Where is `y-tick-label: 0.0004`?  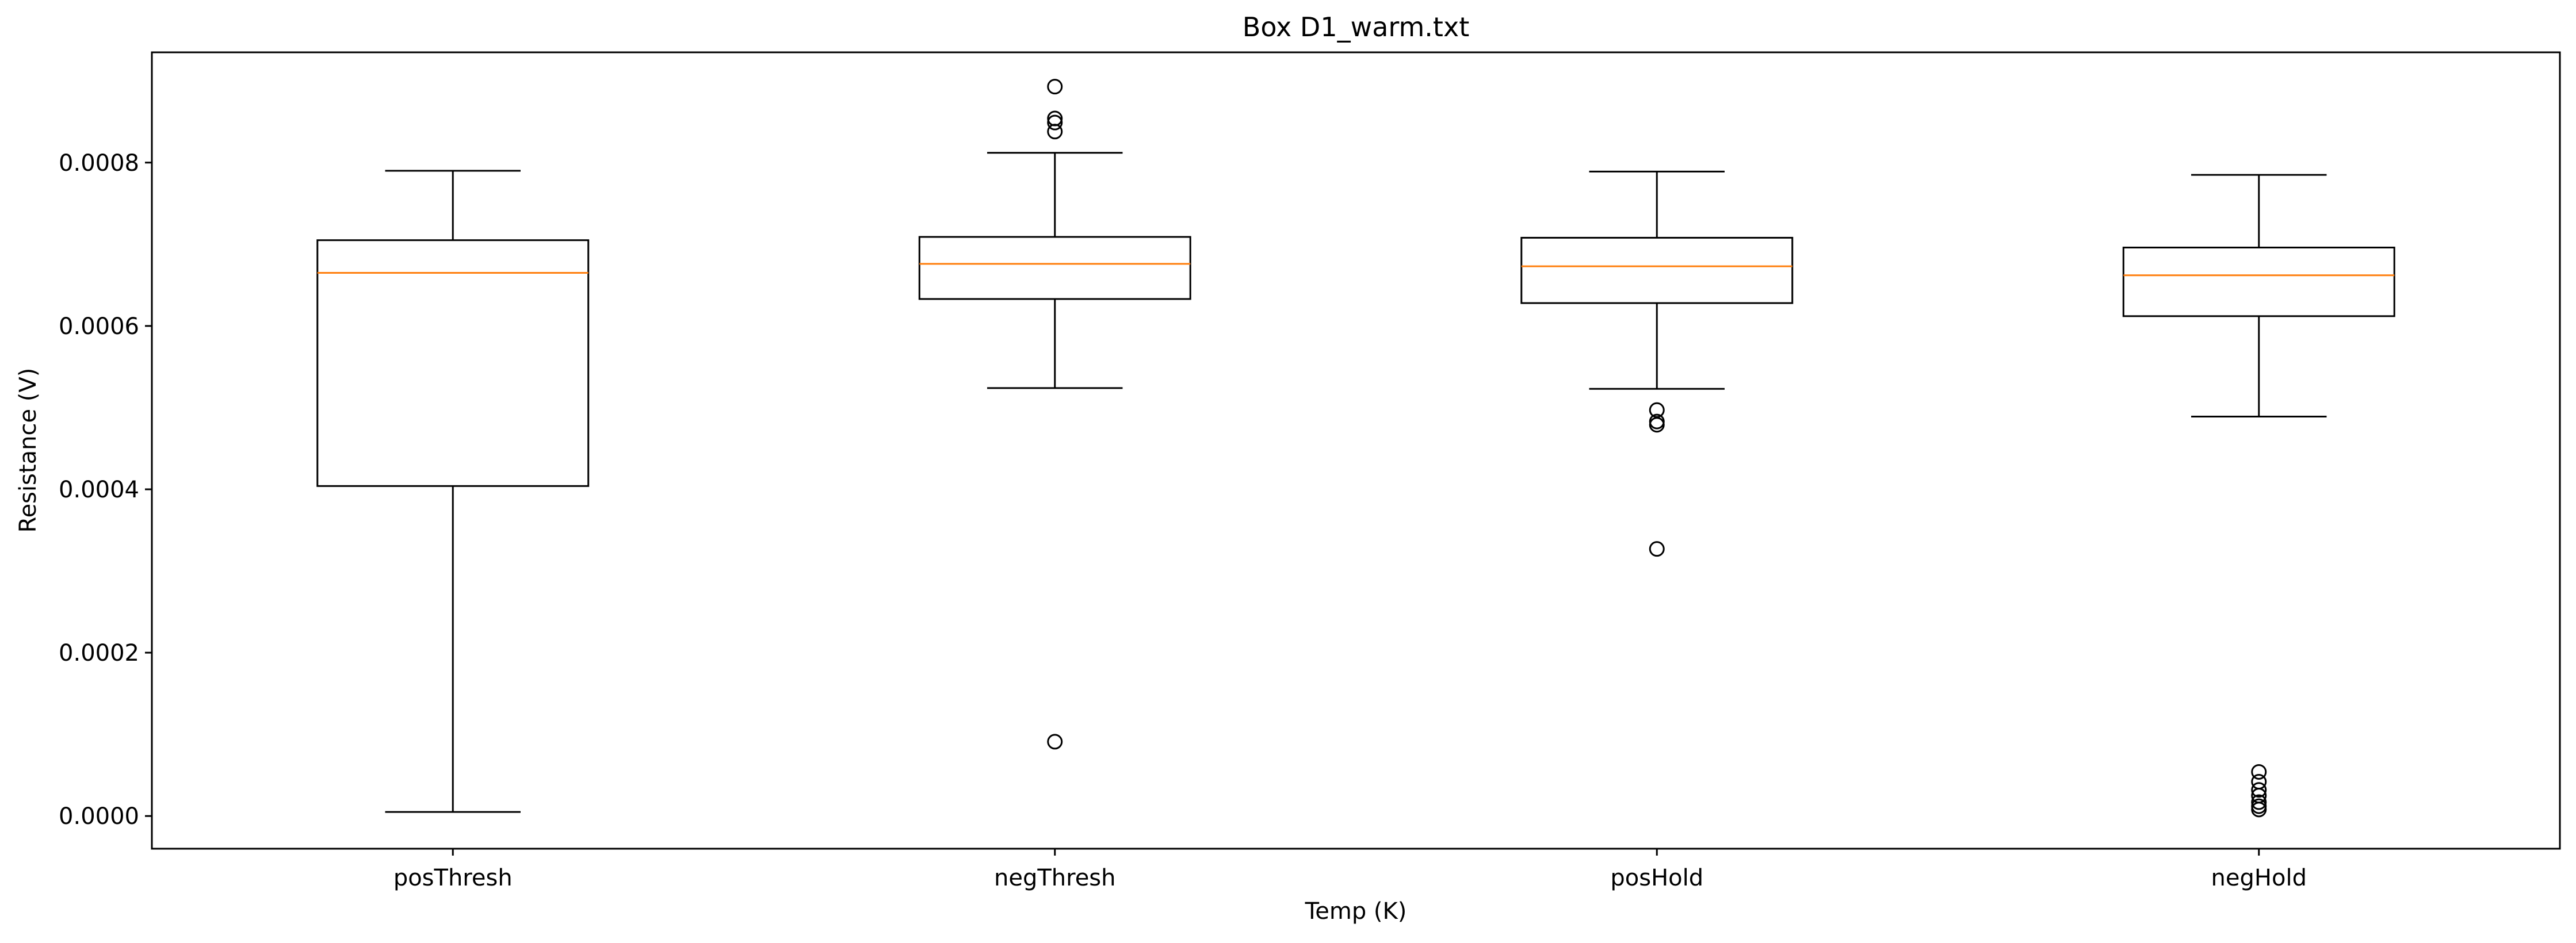 y-tick-label: 0.0004 is located at coordinates (99, 490).